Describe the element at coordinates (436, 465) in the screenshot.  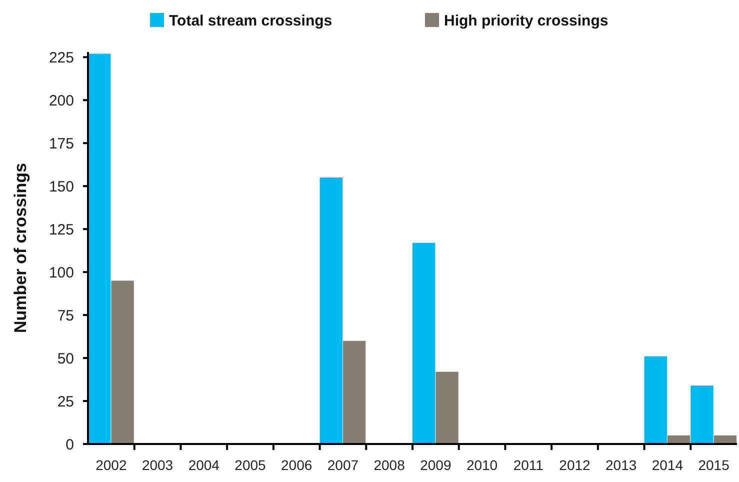
I see `x-tick-label: 2009` at that location.